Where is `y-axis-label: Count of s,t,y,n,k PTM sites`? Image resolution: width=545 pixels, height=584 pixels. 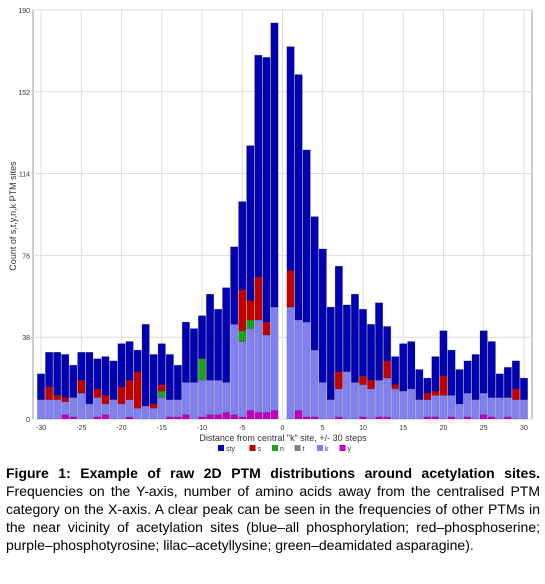 y-axis-label: Count of s,t,y,n,k PTM sites is located at coordinates (13, 216).